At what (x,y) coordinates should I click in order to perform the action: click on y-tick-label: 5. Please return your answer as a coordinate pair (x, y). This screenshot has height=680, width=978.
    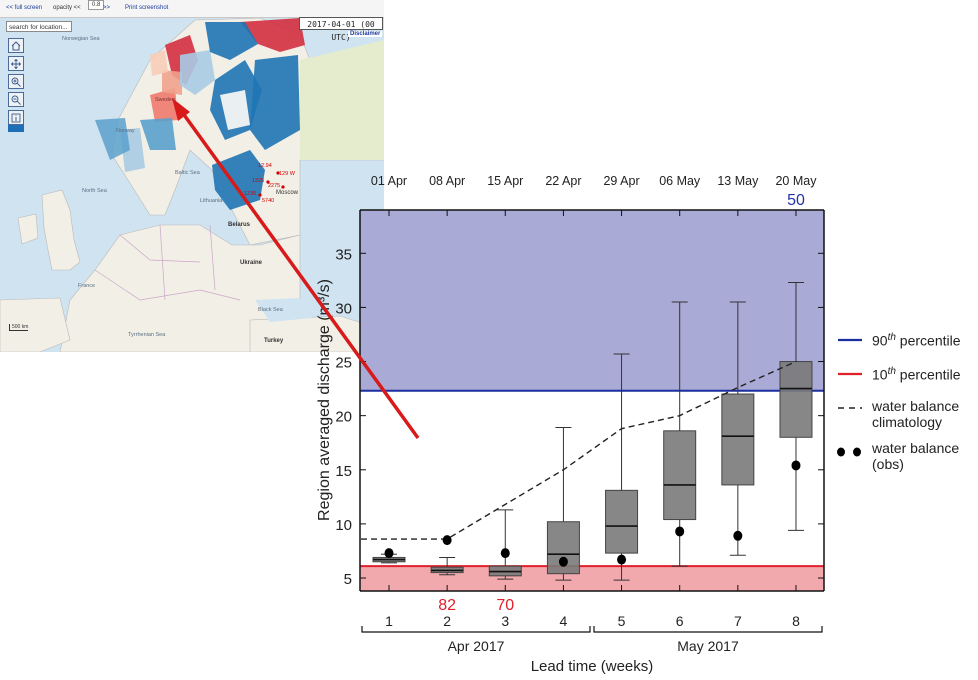
    Looking at the image, I should click on (348, 579).